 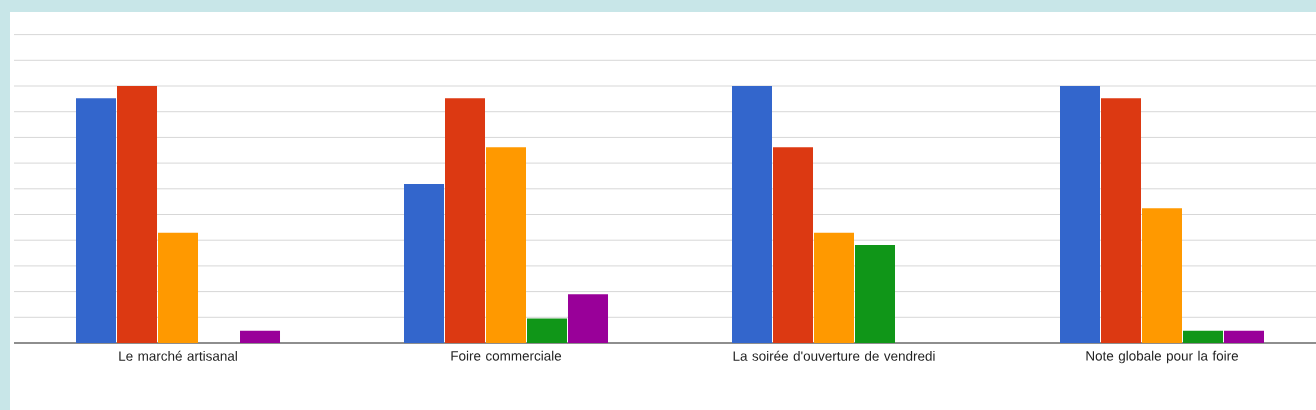 What do you see at coordinates (1162, 357) in the screenshot?
I see `x-tick-label: Note globale pour la foire` at bounding box center [1162, 357].